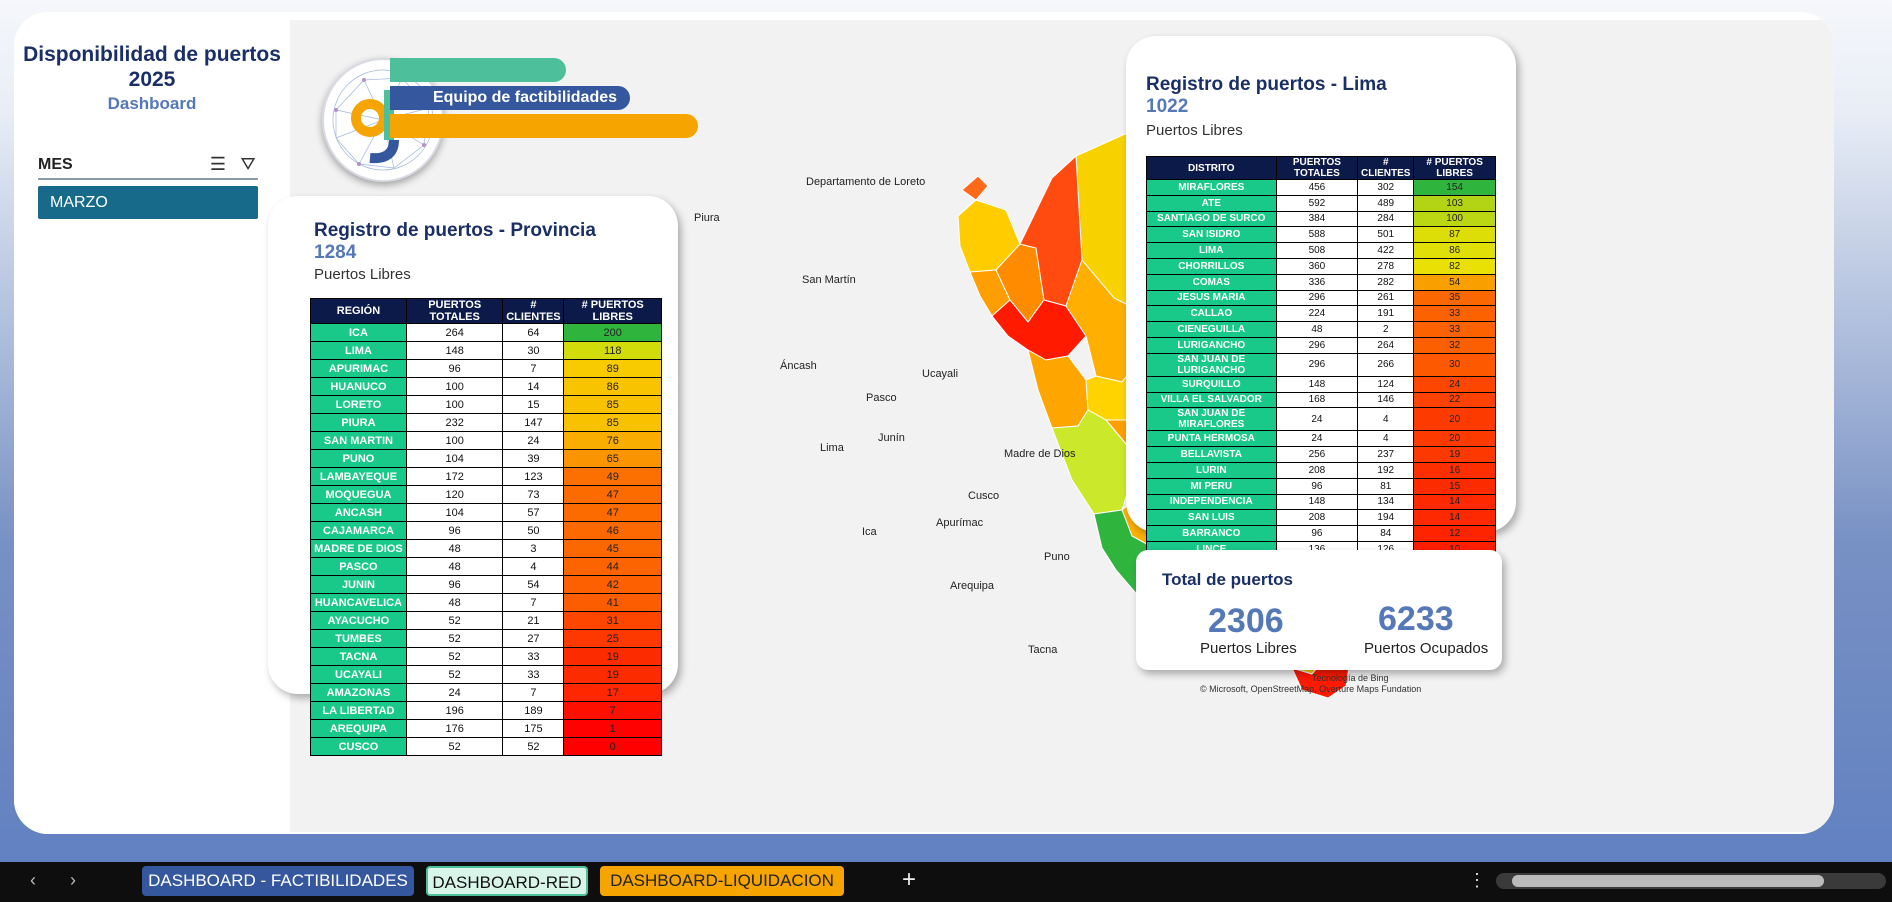 Image resolution: width=1892 pixels, height=902 pixels. What do you see at coordinates (510, 98) in the screenshot?
I see `team-banner: Equipo de factibilidades` at bounding box center [510, 98].